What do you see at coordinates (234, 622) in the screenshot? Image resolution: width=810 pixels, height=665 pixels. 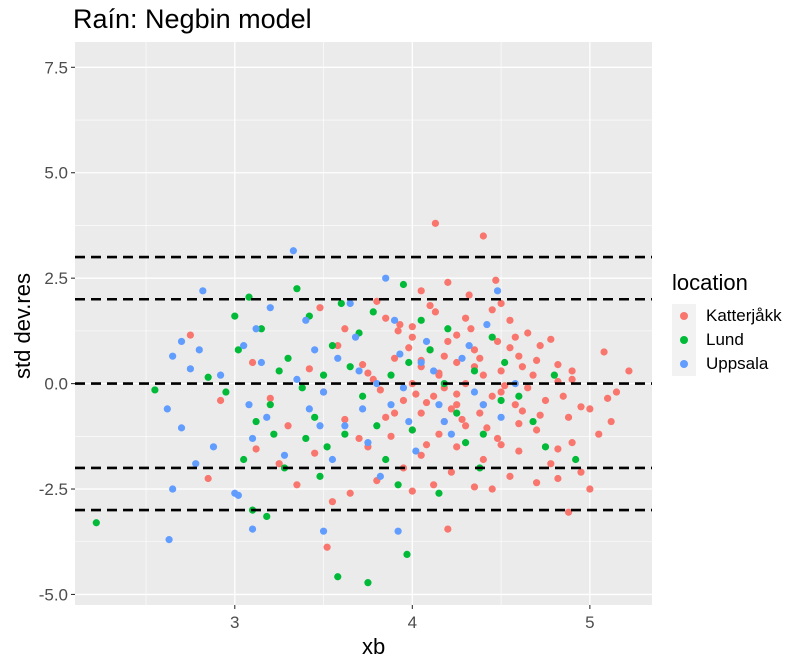 I see `x-tick-label: 3` at bounding box center [234, 622].